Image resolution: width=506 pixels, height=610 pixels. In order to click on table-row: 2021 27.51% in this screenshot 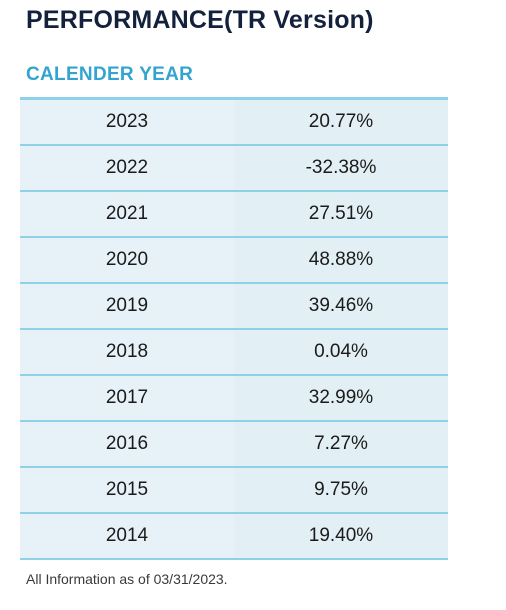, I will do `click(234, 215)`.